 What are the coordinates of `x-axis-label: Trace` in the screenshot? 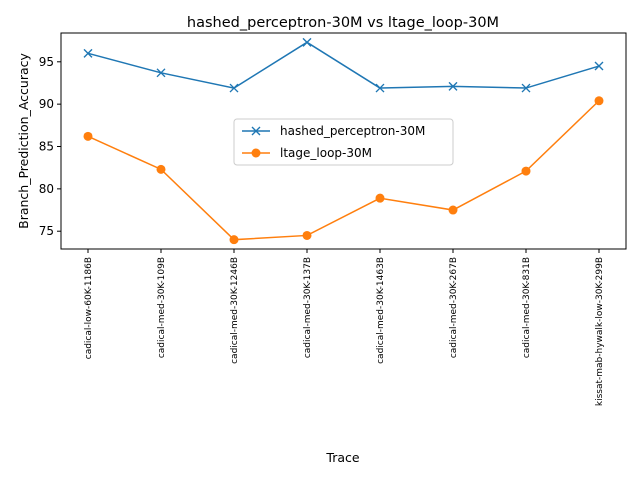 It's located at (342, 457).